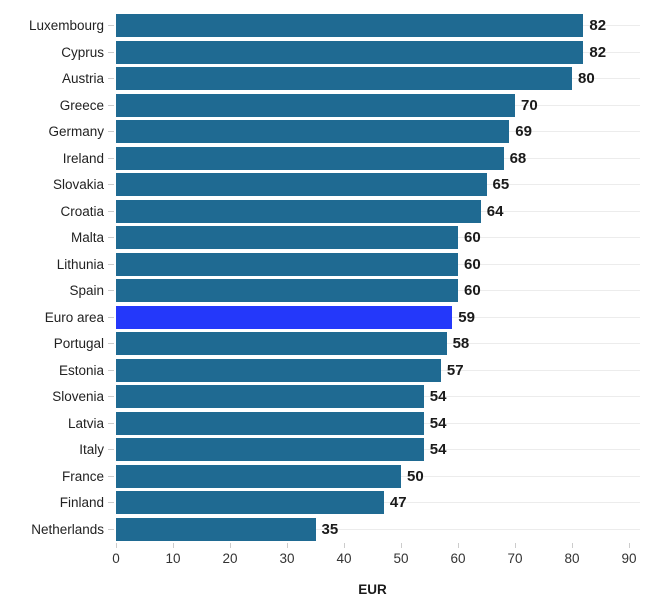 The height and width of the screenshot is (610, 663). Describe the element at coordinates (523, 131) in the screenshot. I see `value-label: 69` at that location.